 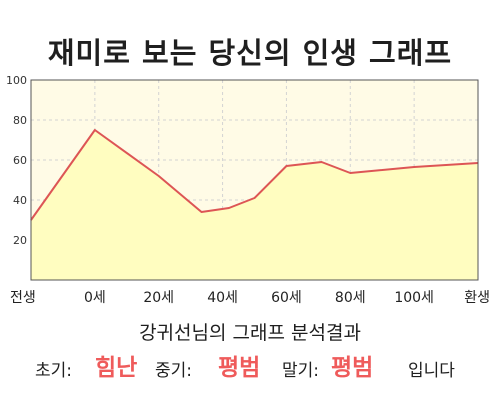 I want to click on y-tick-label: 80, so click(x=20, y=120).